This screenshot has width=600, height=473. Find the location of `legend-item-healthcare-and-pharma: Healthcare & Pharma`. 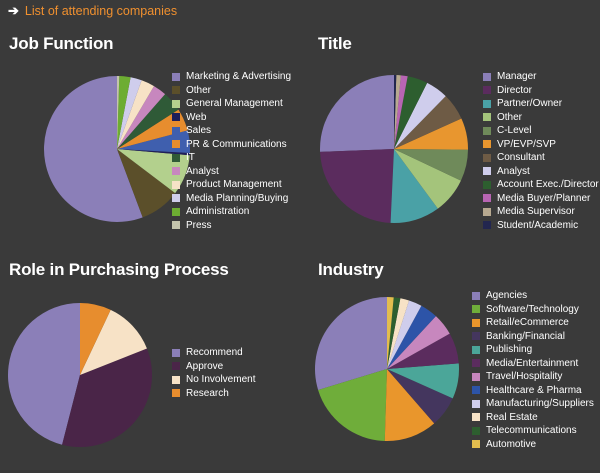

legend-item-healthcare-and-pharma: Healthcare & Pharma is located at coordinates (533, 391).